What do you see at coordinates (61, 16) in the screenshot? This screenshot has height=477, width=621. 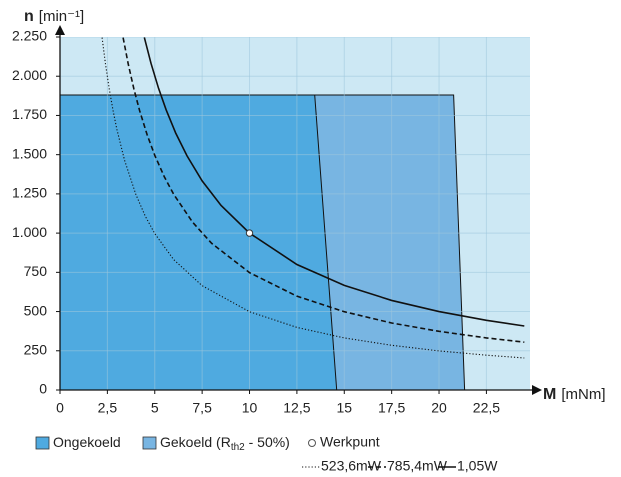 I see `y-axis-unit: [min⁻¹]` at bounding box center [61, 16].